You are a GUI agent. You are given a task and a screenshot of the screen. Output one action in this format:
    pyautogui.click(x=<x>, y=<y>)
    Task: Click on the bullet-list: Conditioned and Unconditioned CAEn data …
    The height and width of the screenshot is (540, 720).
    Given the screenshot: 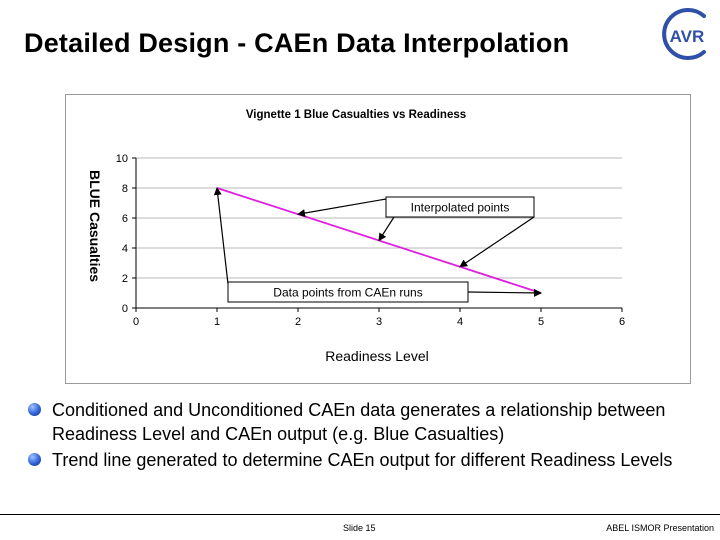 What is the action you would take?
    pyautogui.click(x=368, y=436)
    